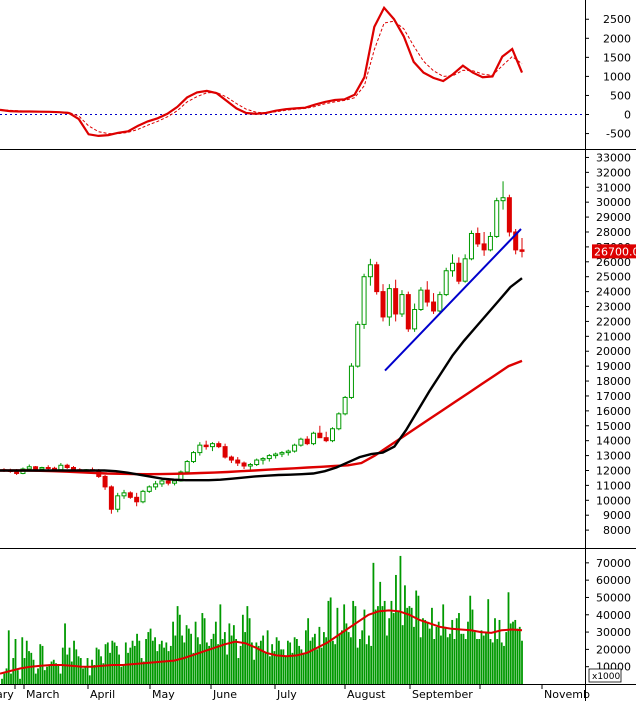  Describe the element at coordinates (613, 441) in the screenshot. I see `price-y-tick-label: 14000` at that location.